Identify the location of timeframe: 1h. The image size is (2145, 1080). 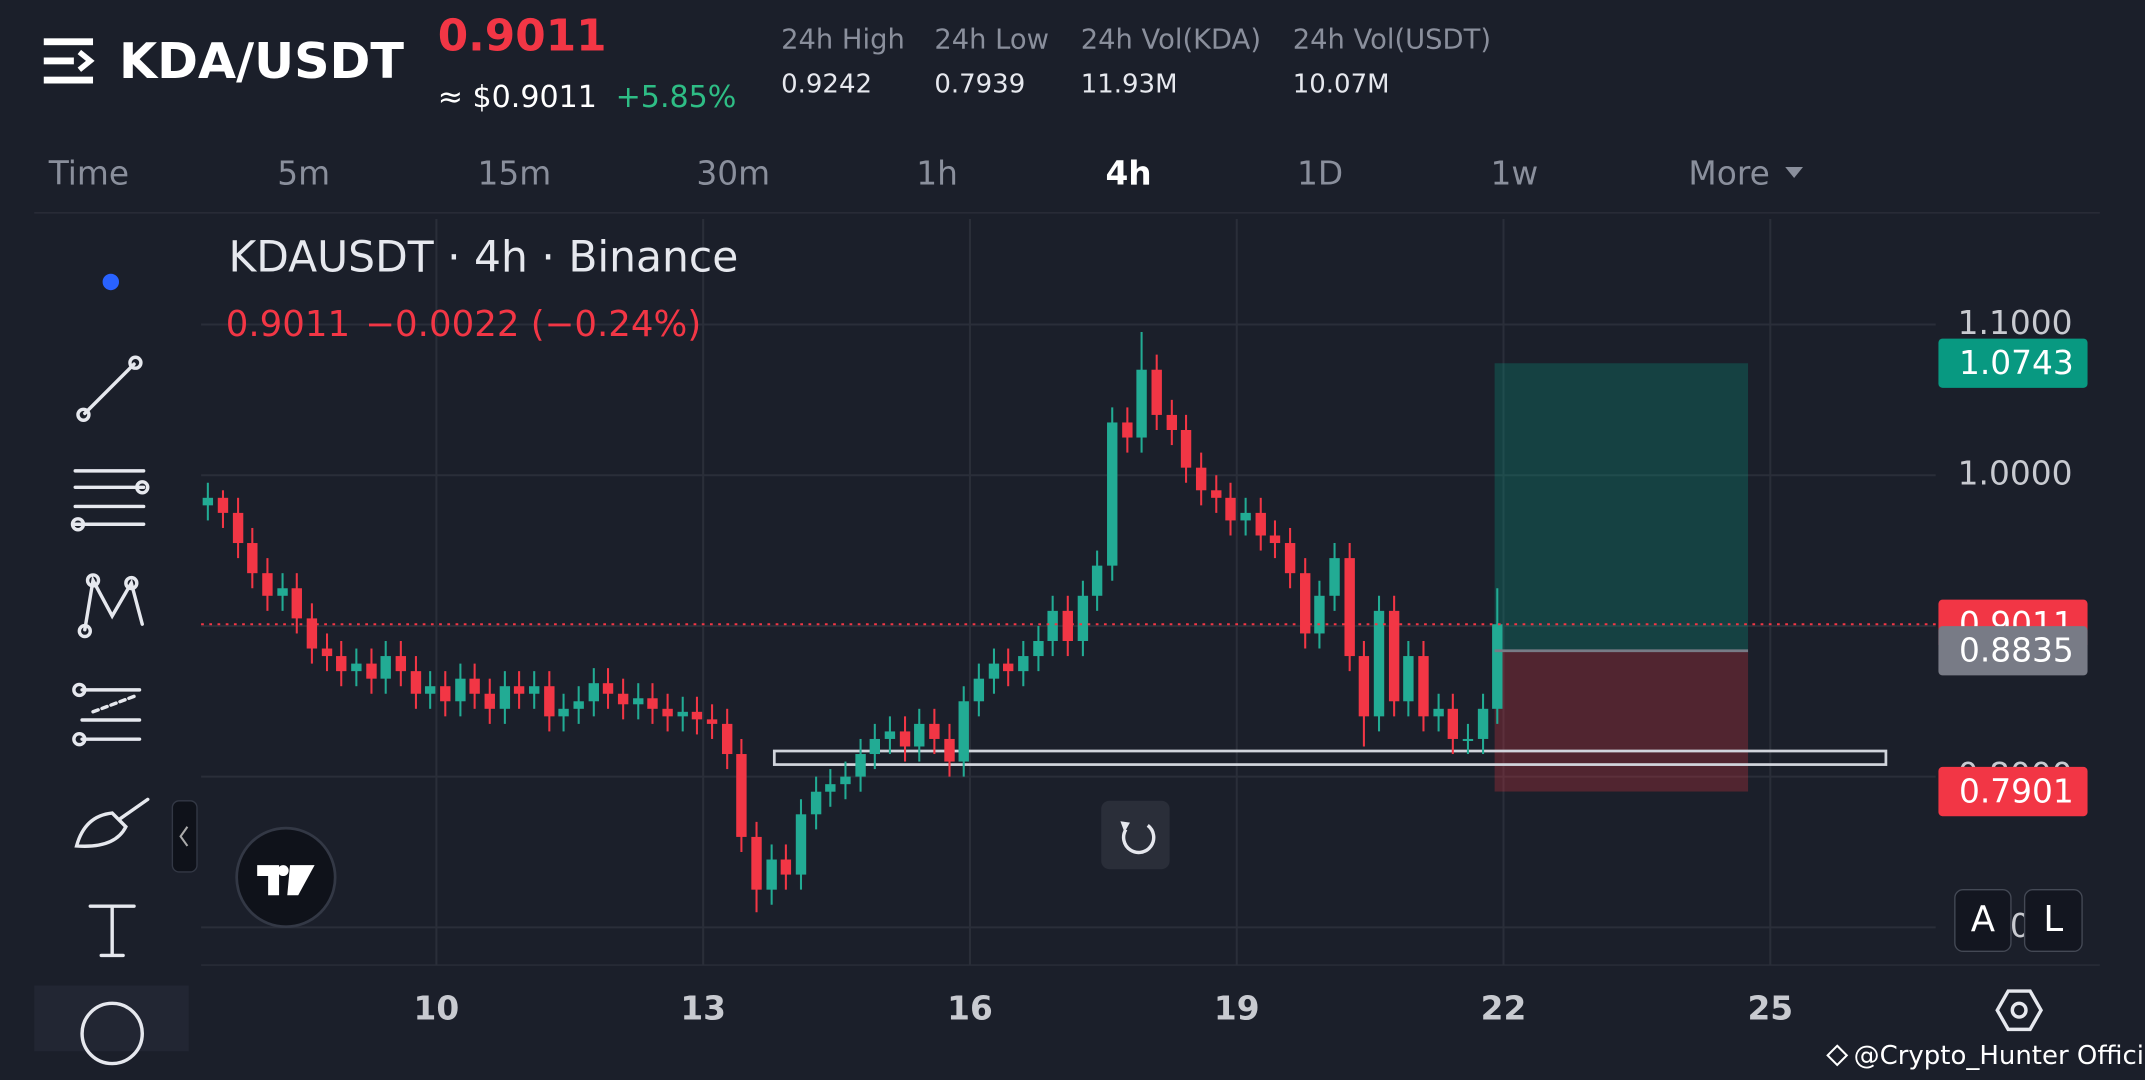
(937, 174).